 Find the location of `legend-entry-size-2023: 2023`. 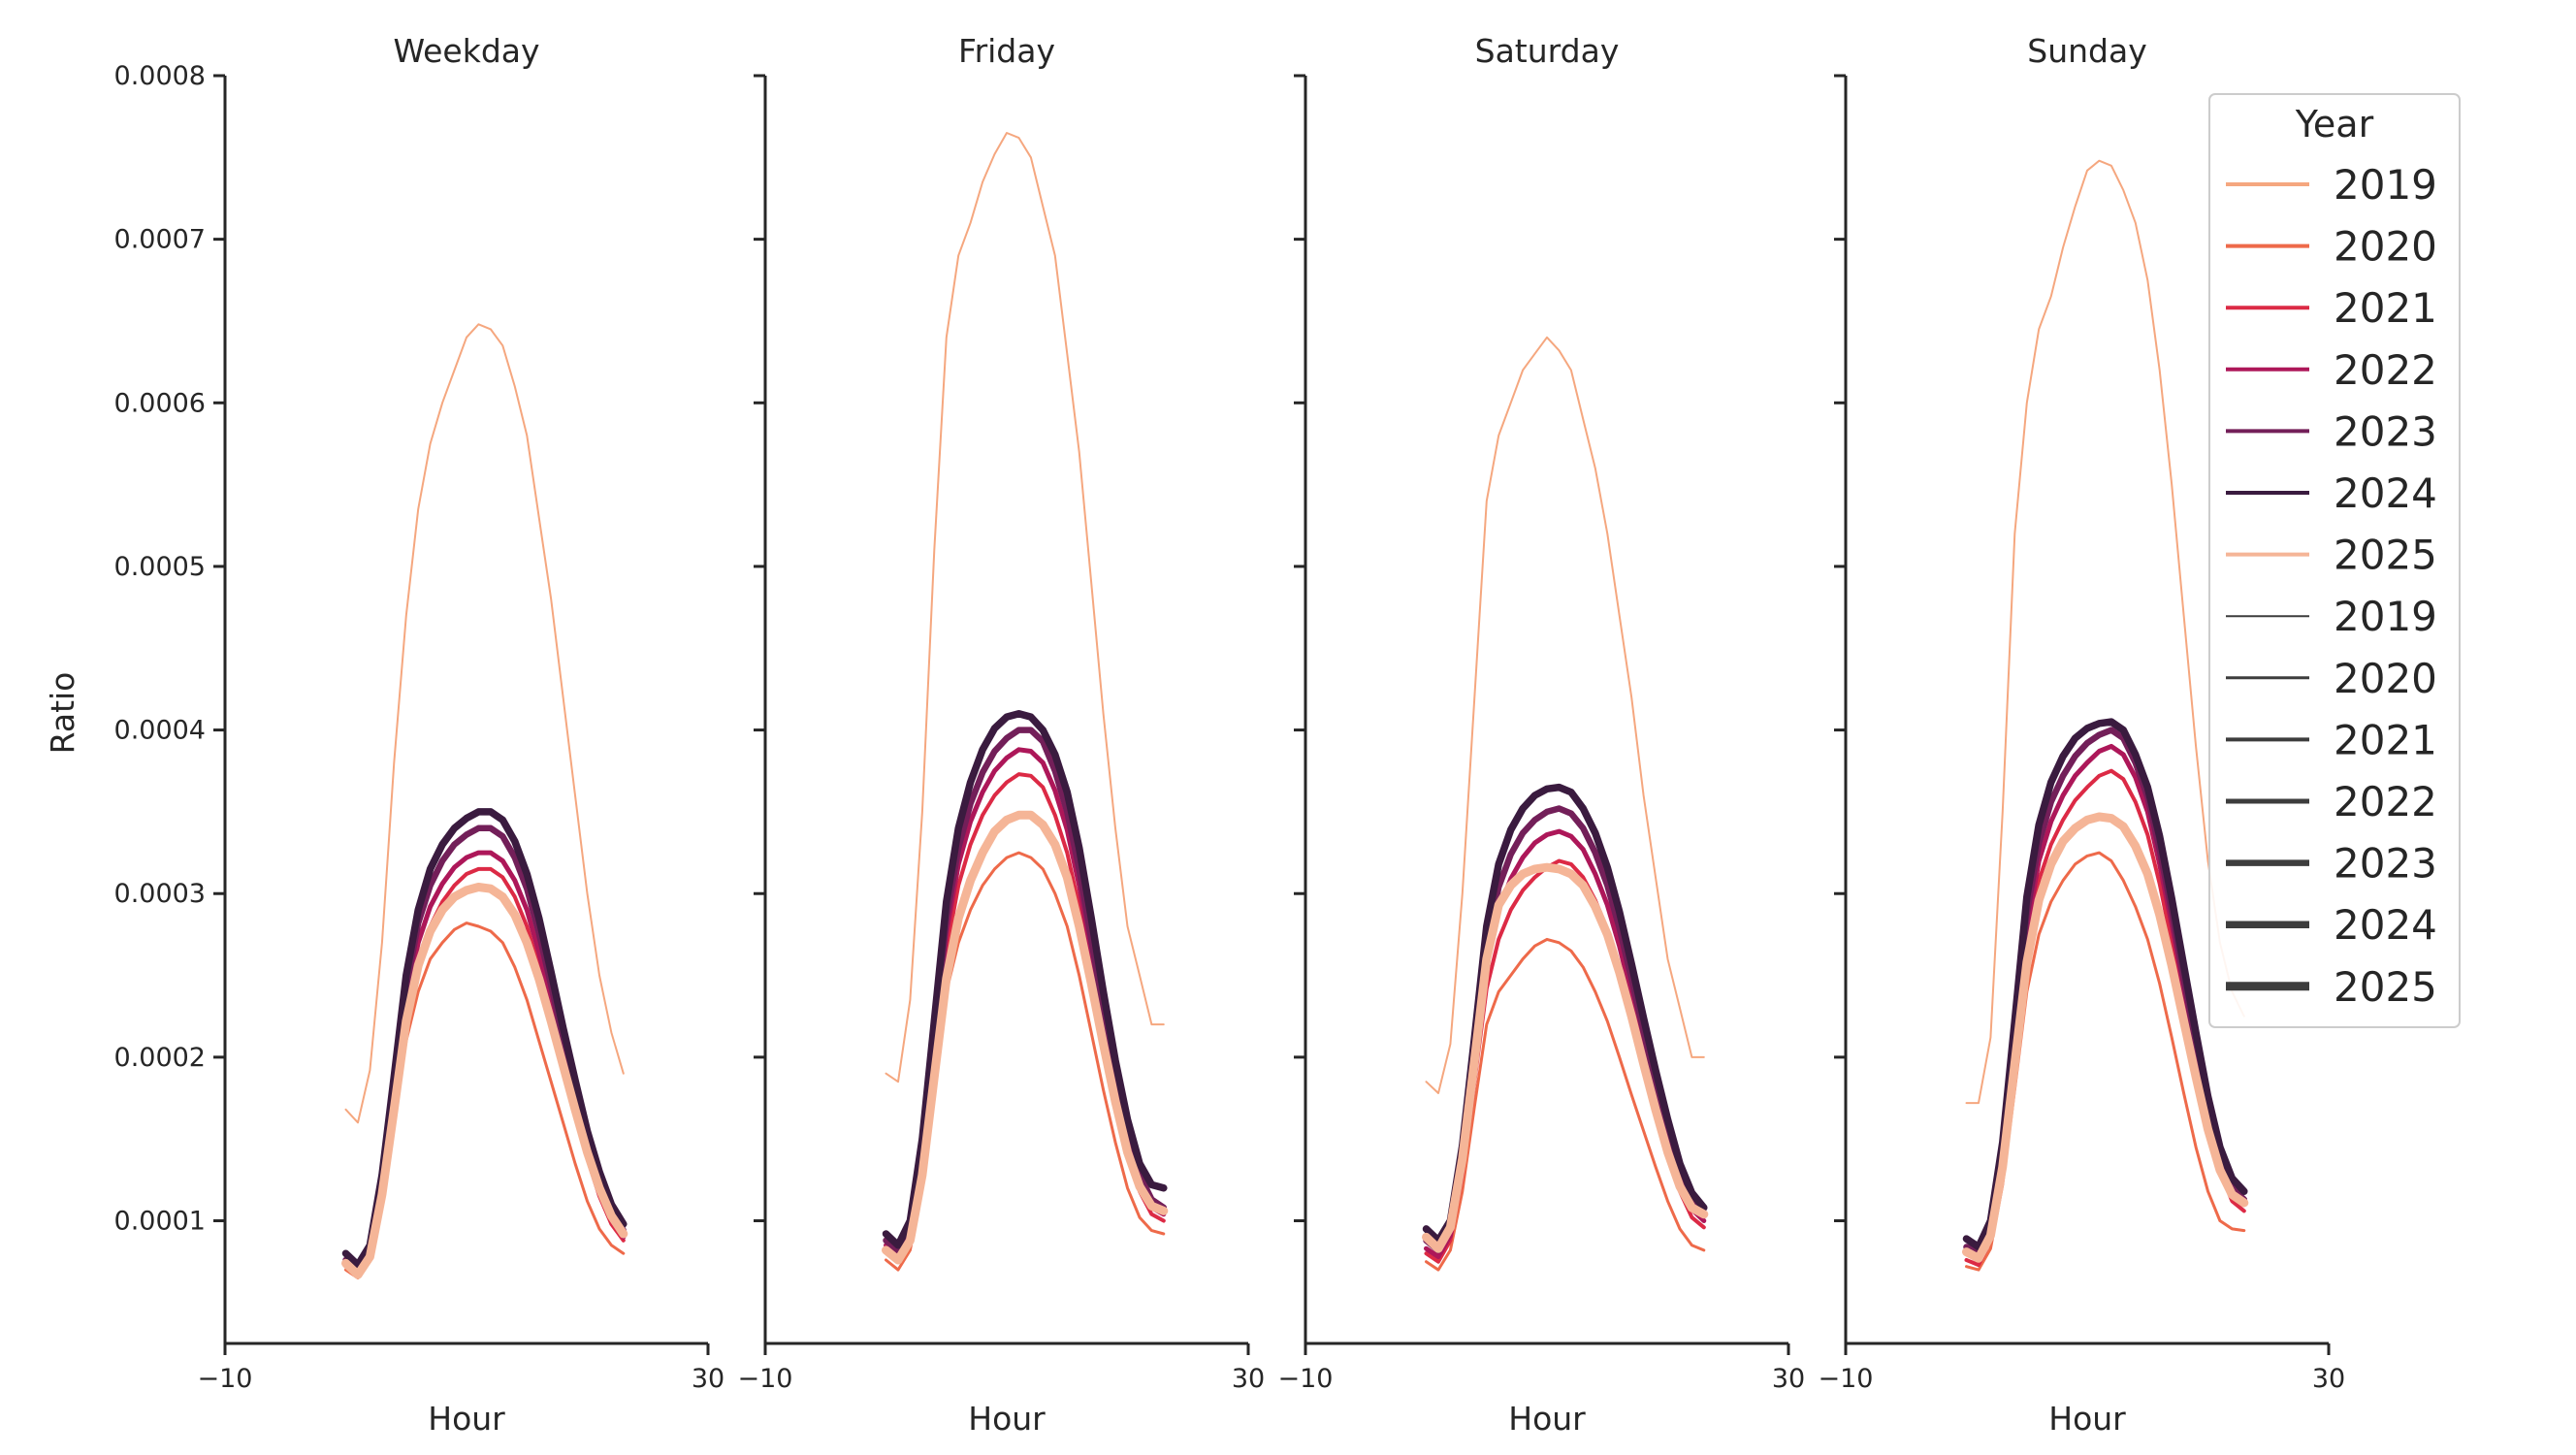

legend-entry-size-2023: 2023 is located at coordinates (2331, 864).